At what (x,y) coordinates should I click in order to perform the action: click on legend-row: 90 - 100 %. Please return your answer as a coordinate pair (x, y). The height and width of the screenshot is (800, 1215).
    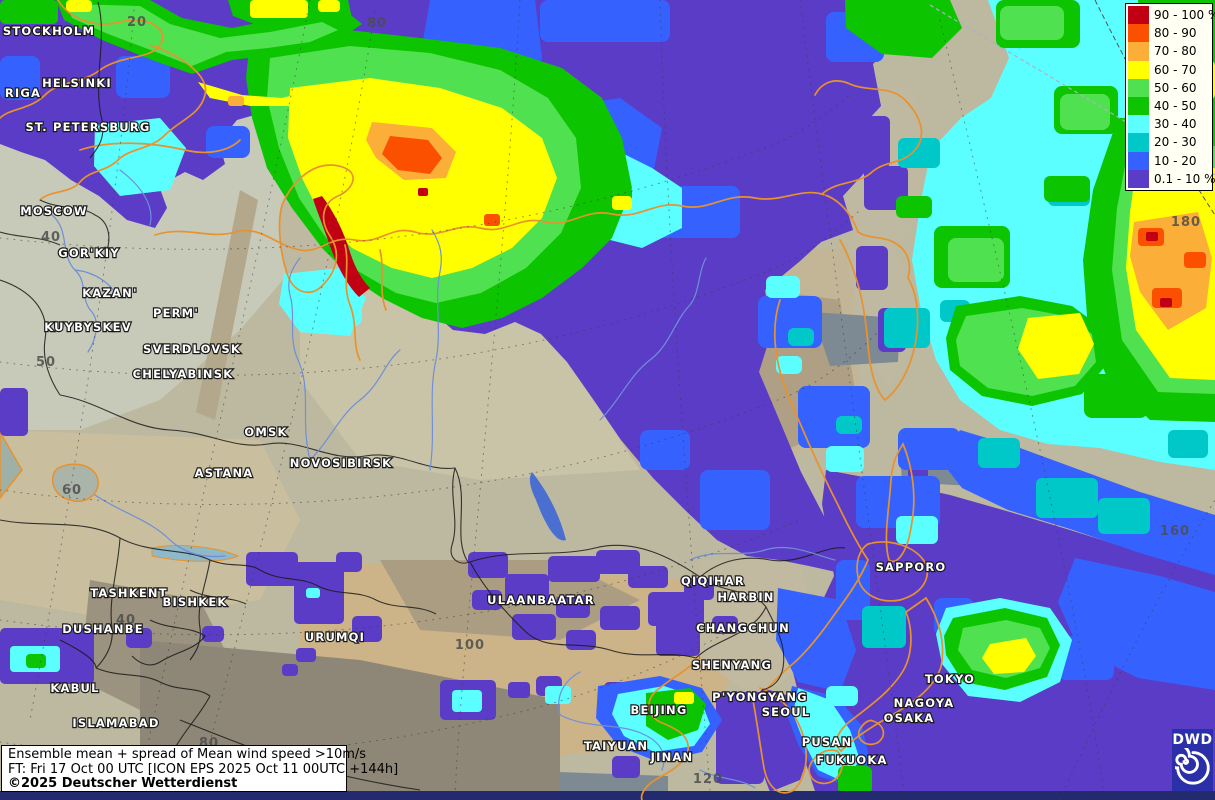
    Looking at the image, I should click on (1171, 15).